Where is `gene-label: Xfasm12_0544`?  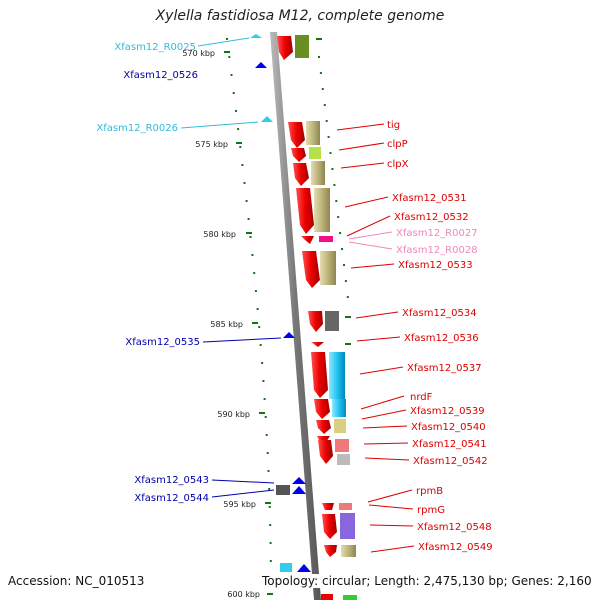
gene-label: Xfasm12_0544 is located at coordinates (171, 498).